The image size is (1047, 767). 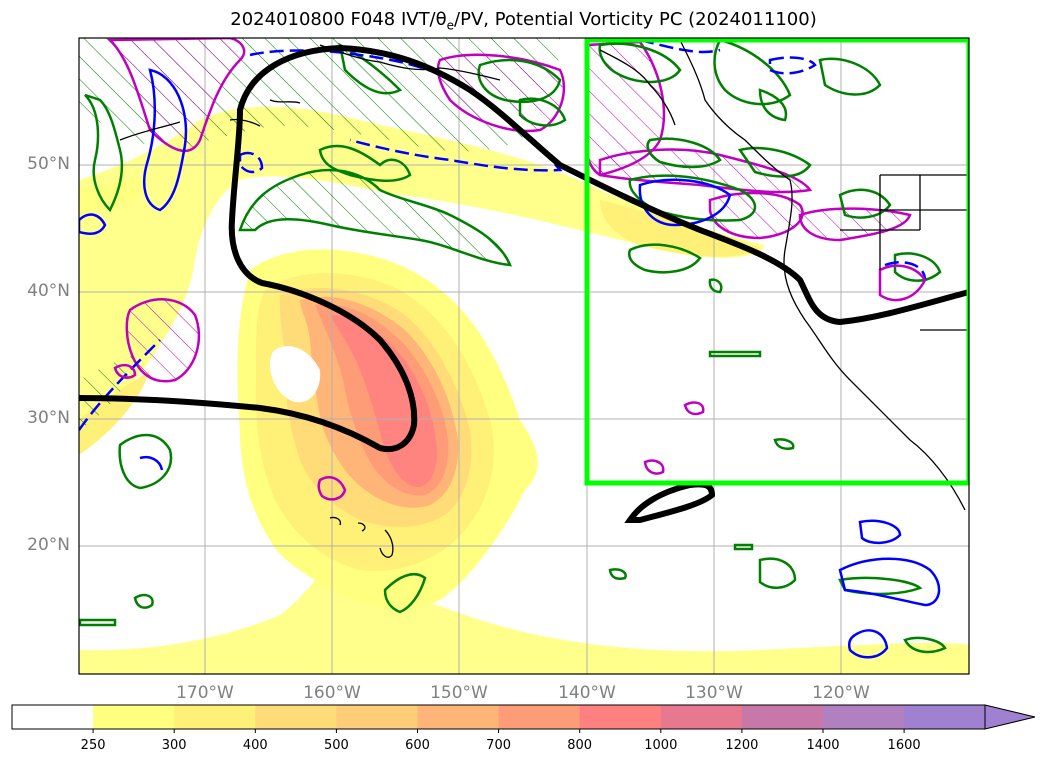 I want to click on colorbar-label: 300, so click(x=174, y=745).